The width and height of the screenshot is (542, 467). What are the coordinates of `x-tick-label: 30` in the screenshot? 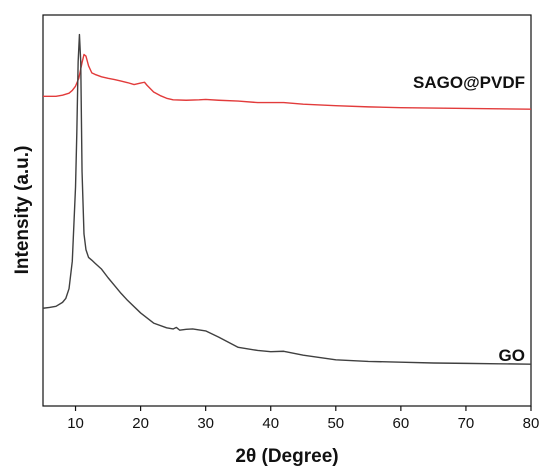 It's located at (205, 423).